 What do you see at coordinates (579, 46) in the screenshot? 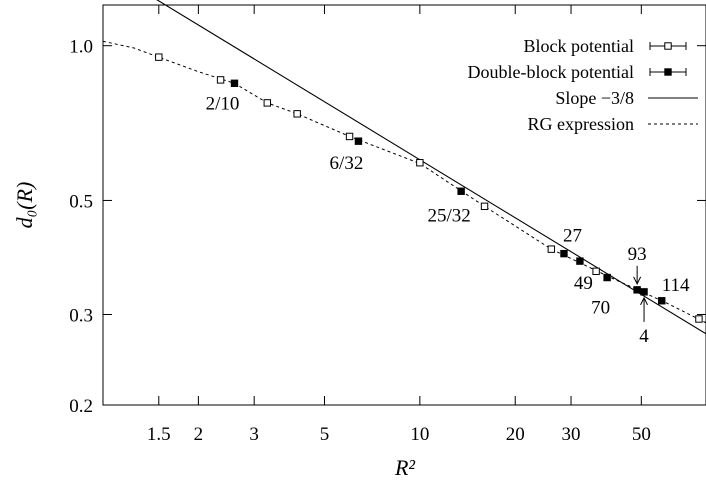
I see `legend-label: Block potential` at bounding box center [579, 46].